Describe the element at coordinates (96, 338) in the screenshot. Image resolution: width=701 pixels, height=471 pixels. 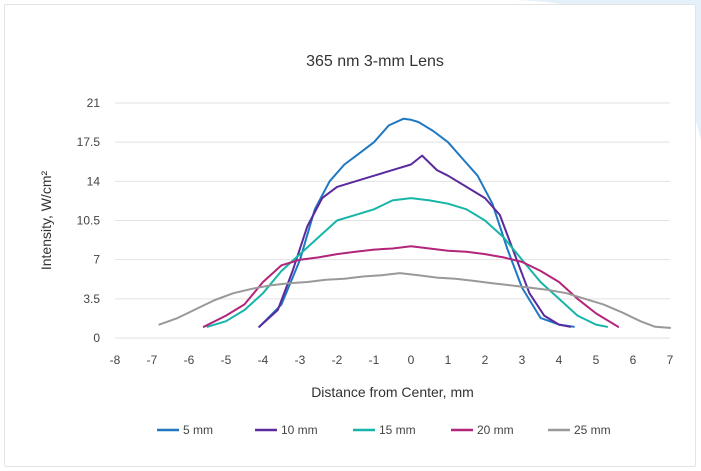
I see `y-tick-label: 0` at that location.